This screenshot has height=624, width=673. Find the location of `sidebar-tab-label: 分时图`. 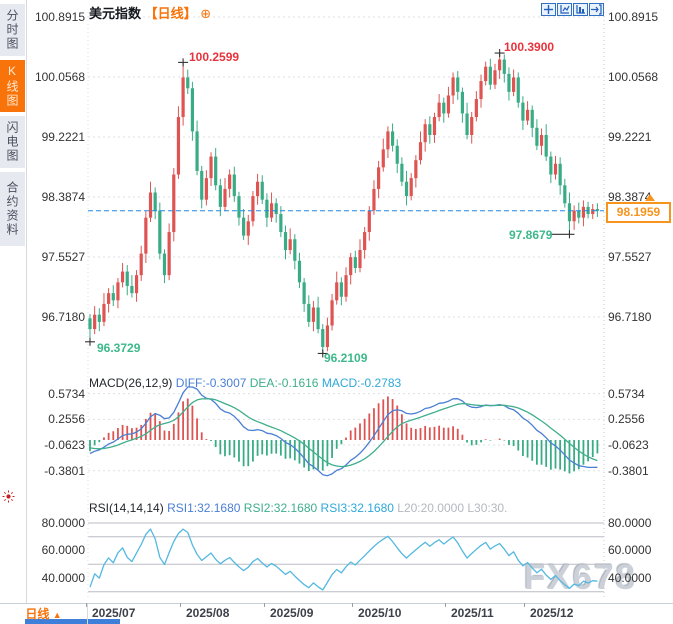

sidebar-tab-label: 分时图 is located at coordinates (12, 30).